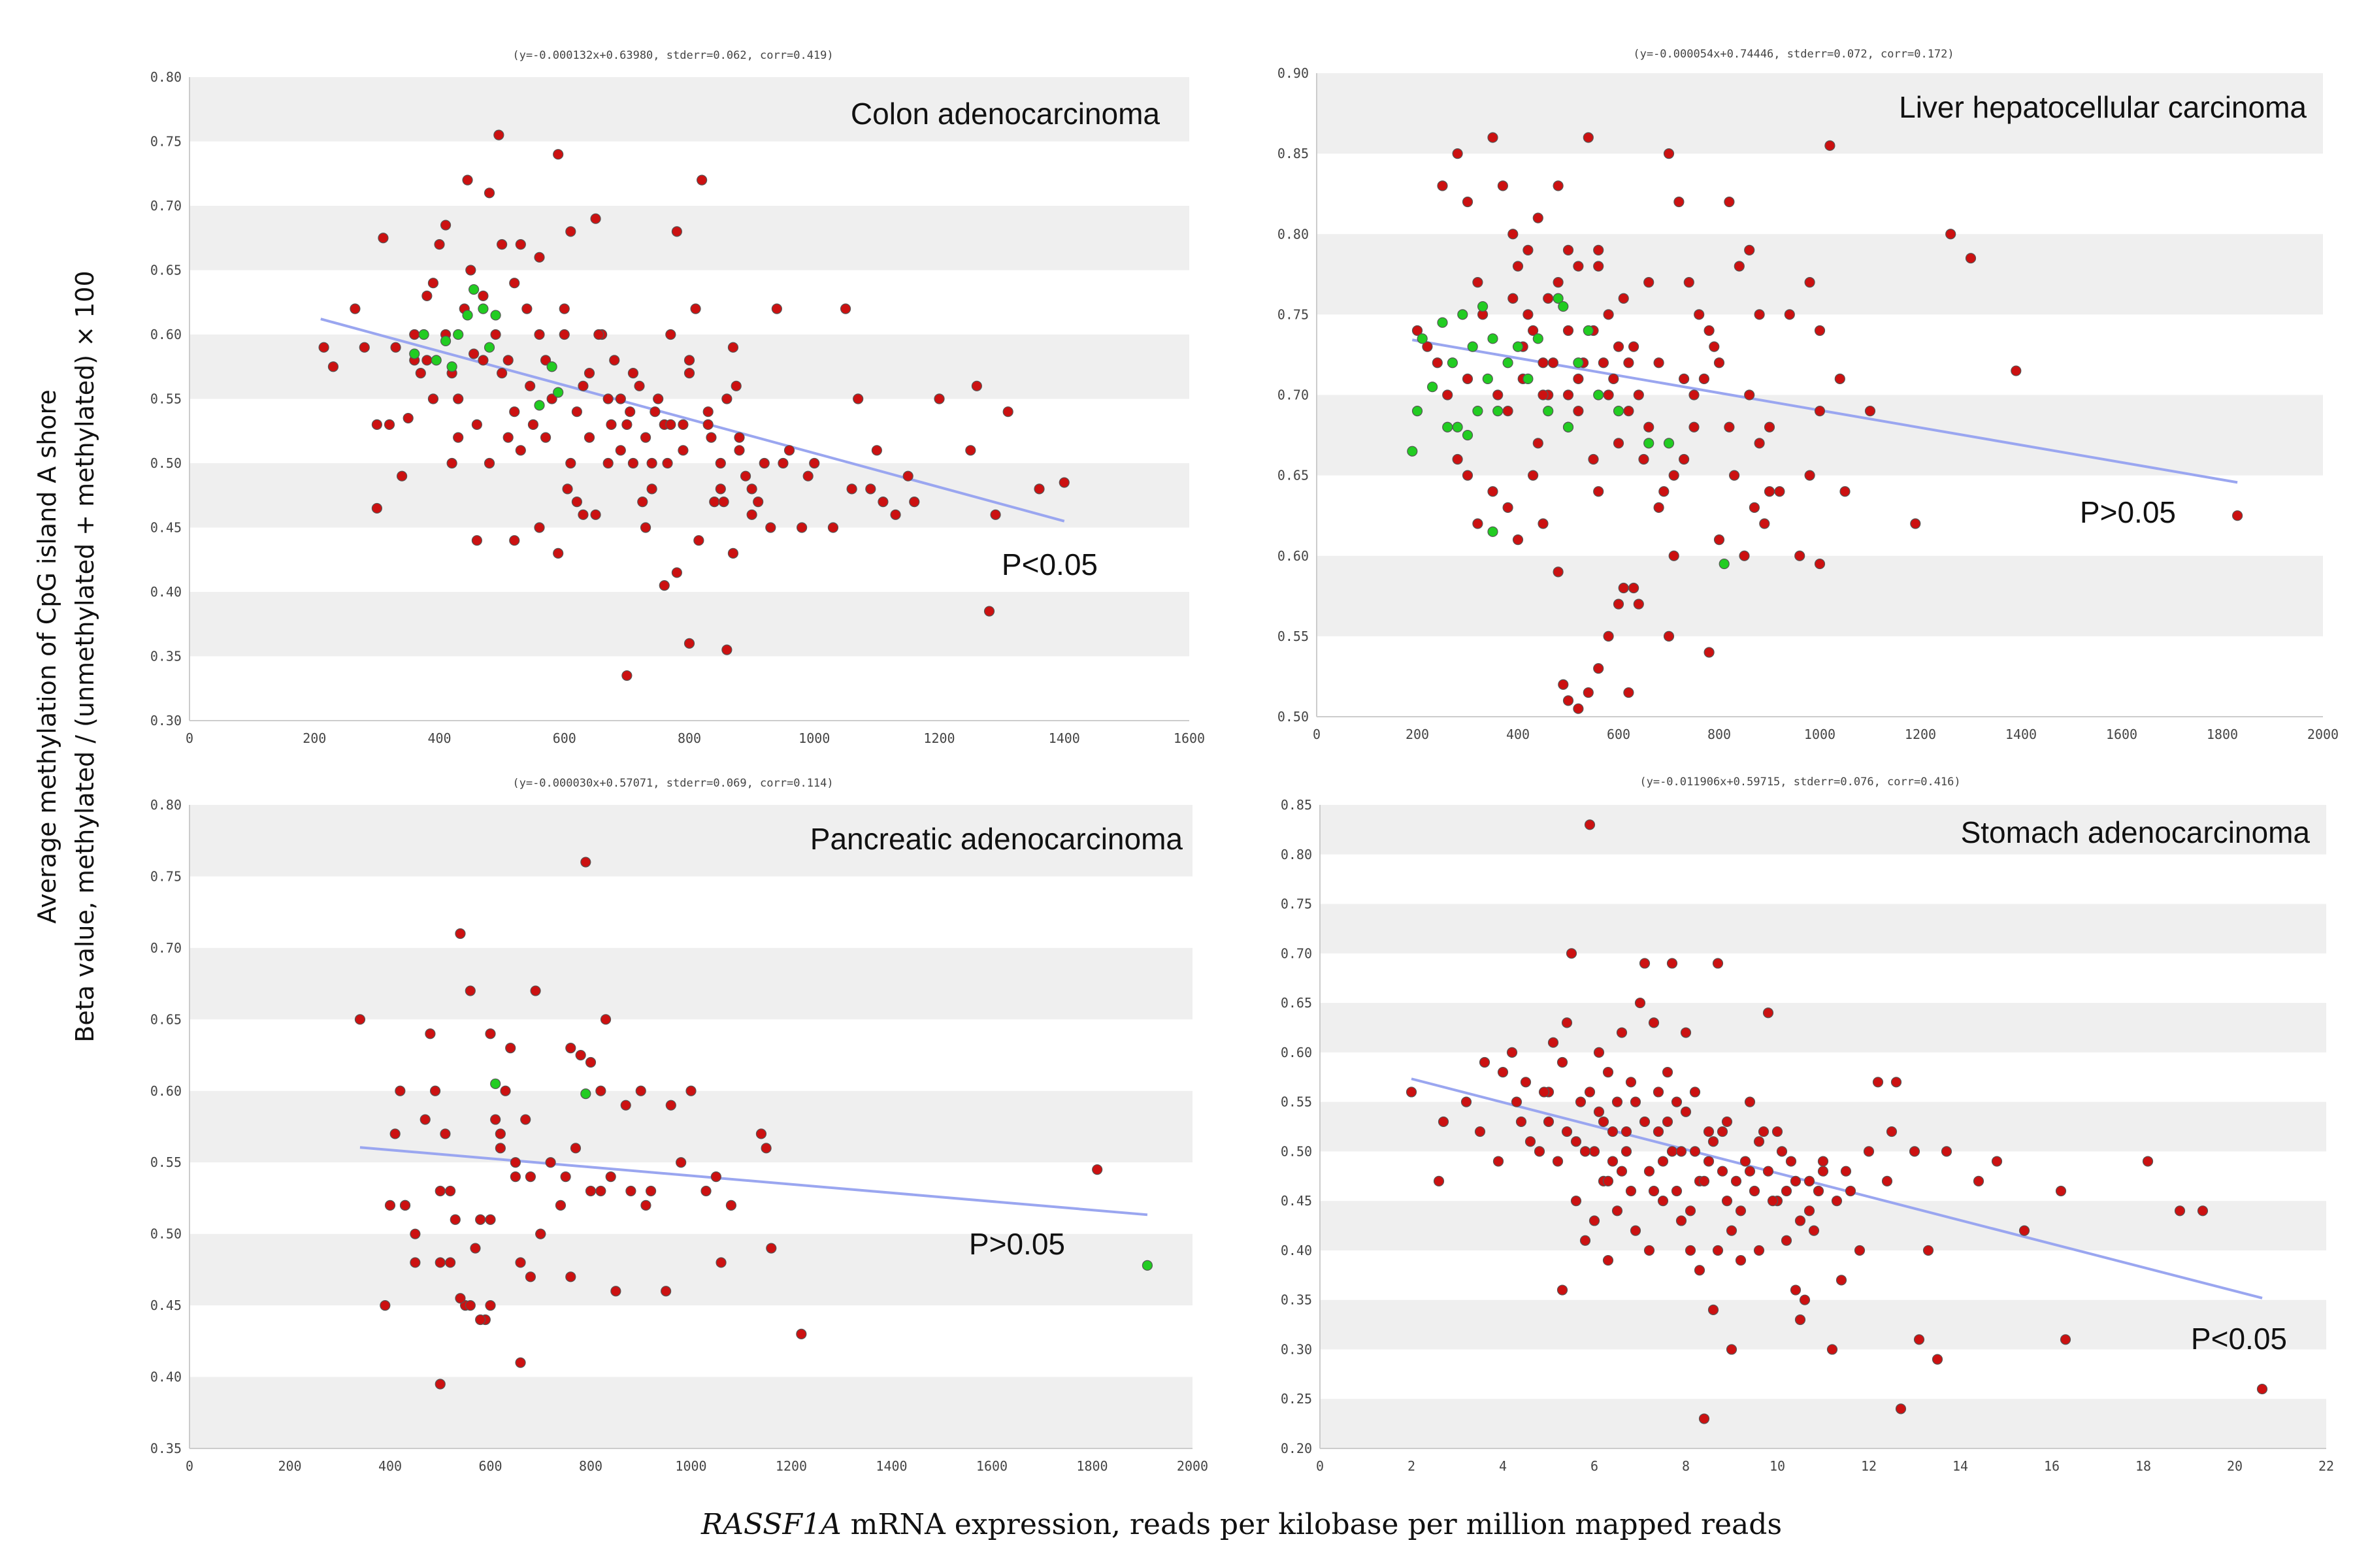 The width and height of the screenshot is (2370, 1568). I want to click on x-tick-label: 1600, so click(1189, 738).